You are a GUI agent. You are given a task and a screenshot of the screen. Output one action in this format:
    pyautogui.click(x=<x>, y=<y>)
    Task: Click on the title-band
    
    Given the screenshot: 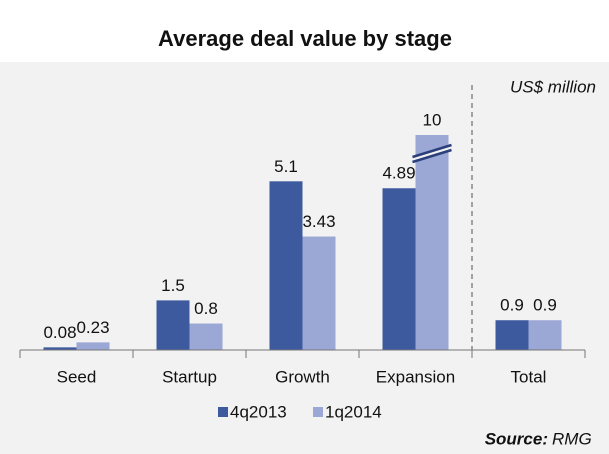 What is the action you would take?
    pyautogui.click(x=304, y=31)
    